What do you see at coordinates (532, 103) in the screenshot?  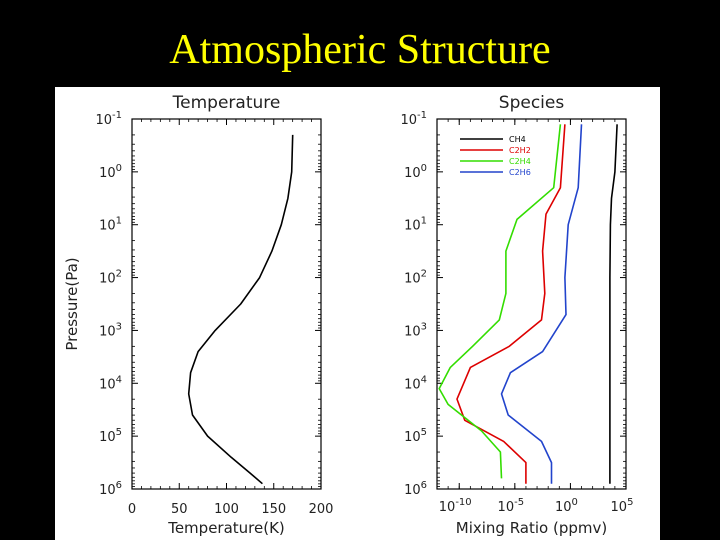 I see `plot-title: Species` at bounding box center [532, 103].